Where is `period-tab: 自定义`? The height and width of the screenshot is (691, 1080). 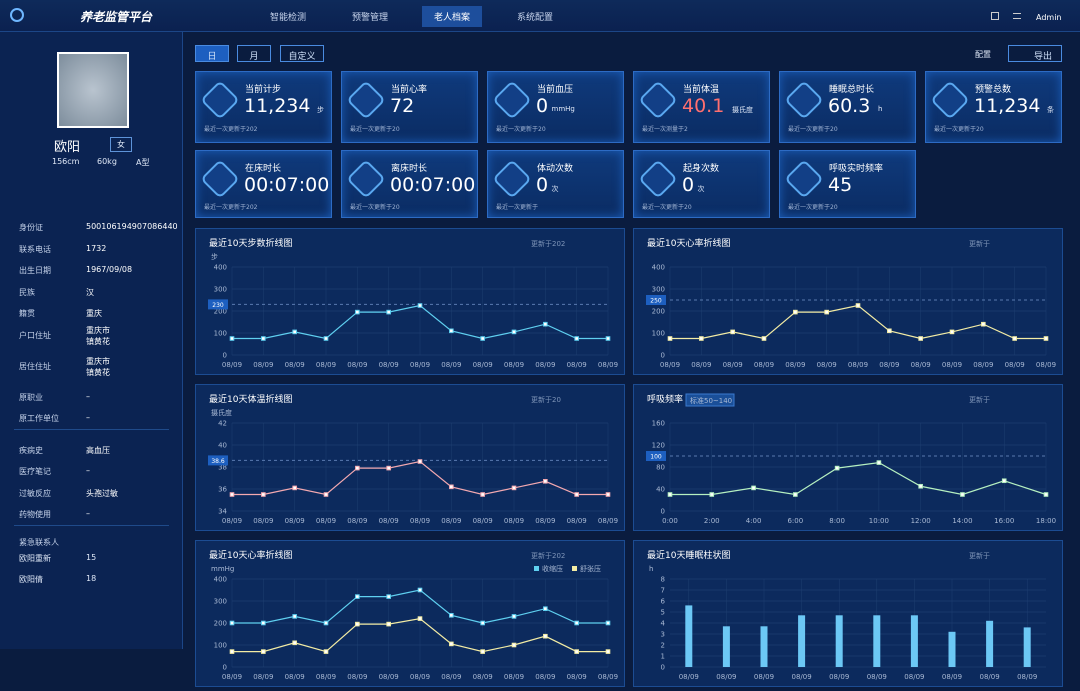
period-tab: 自定义 is located at coordinates (302, 53).